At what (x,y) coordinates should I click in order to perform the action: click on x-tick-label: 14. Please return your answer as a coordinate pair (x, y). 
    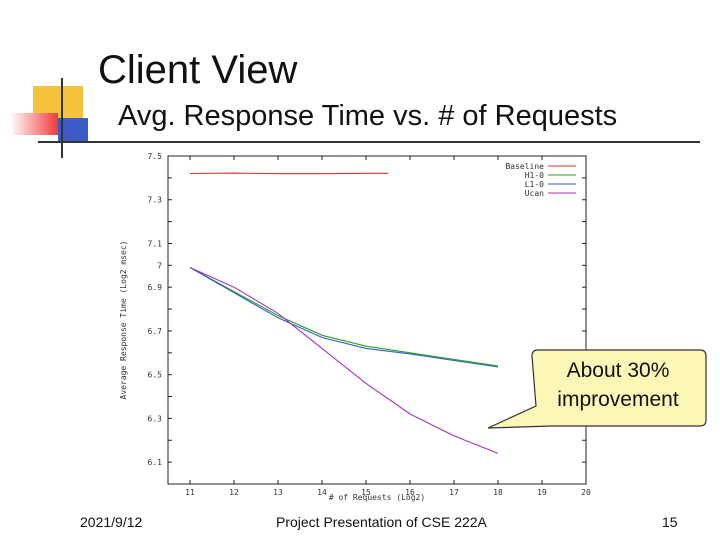
    Looking at the image, I should click on (322, 492).